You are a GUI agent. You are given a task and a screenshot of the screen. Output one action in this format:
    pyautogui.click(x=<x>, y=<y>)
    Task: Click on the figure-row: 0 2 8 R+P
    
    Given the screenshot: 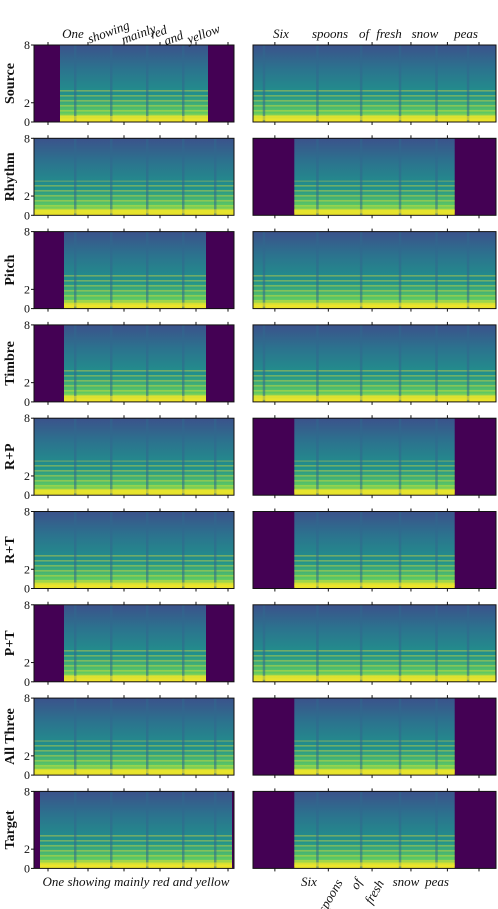 What is the action you would take?
    pyautogui.click(x=250, y=456)
    